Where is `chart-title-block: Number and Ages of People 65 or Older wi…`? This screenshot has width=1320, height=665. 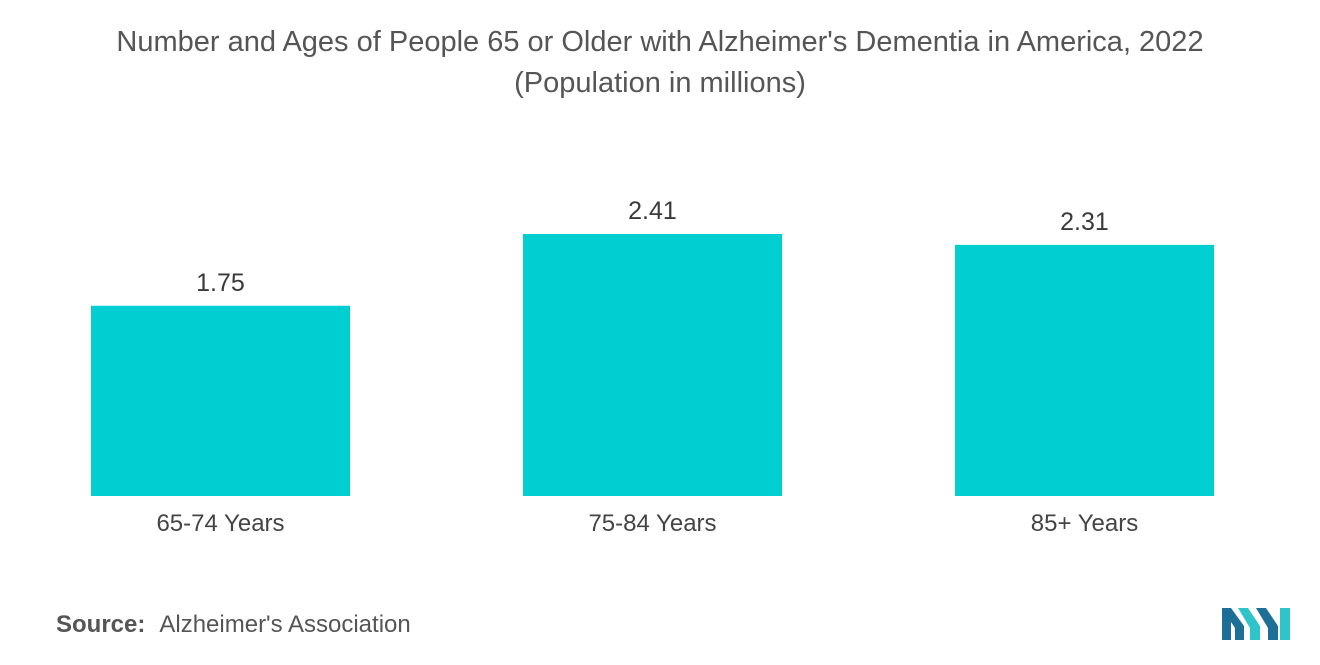 chart-title-block: Number and Ages of People 65 or Older wi… is located at coordinates (660, 63).